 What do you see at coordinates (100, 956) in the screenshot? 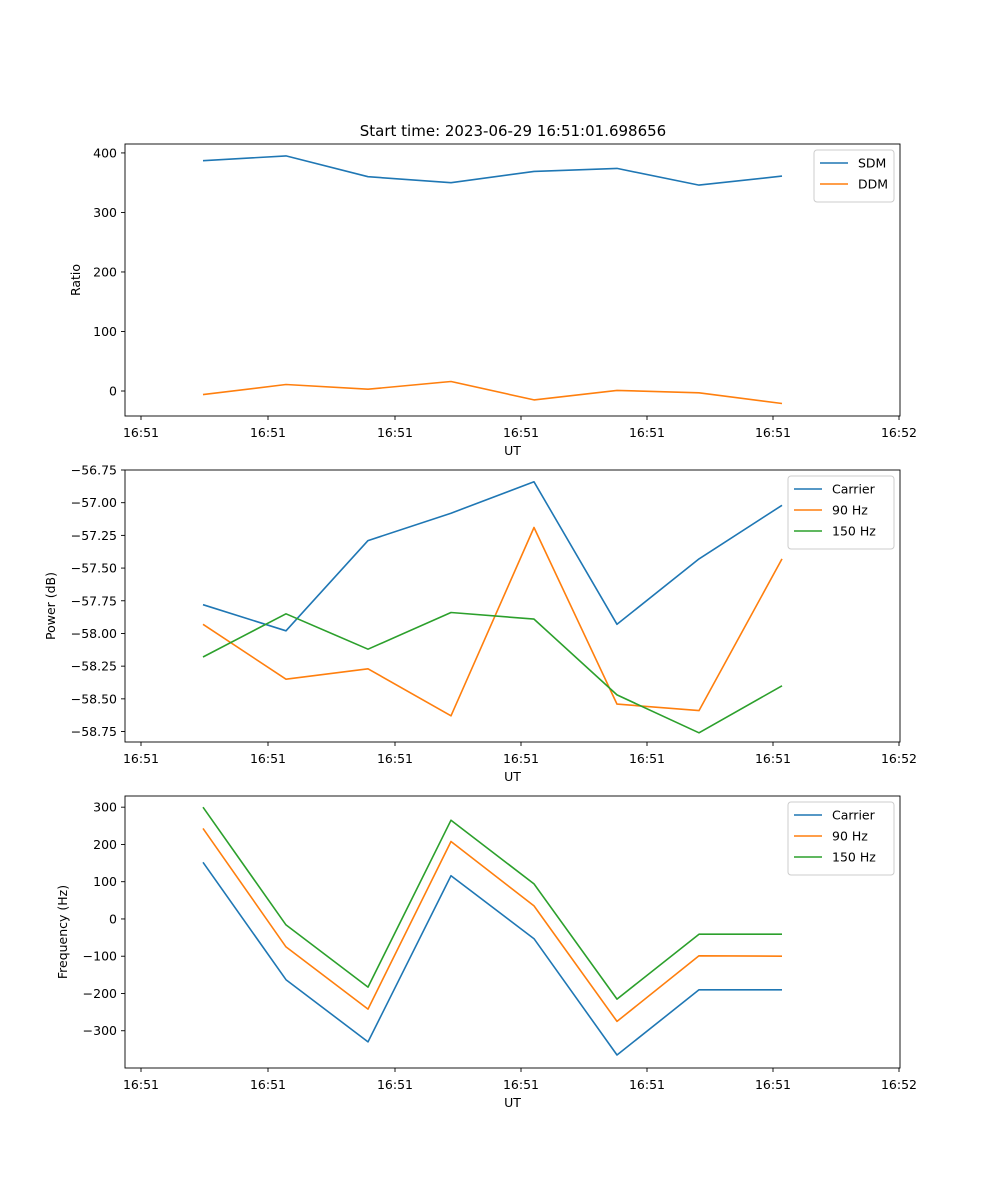
I see `y-tick-label: −100` at bounding box center [100, 956].